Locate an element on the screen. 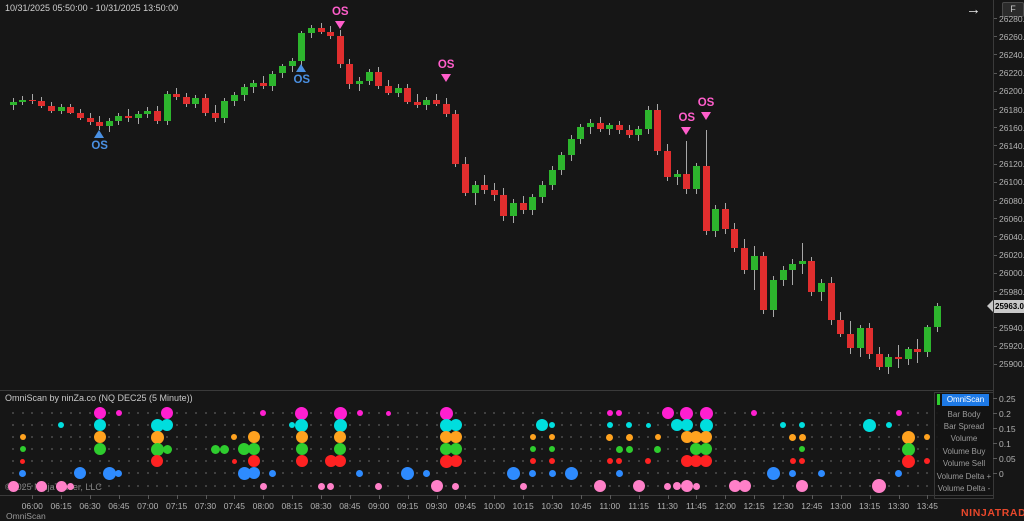 The image size is (1024, 521). time-tick-label: 10:30 is located at coordinates (552, 506).